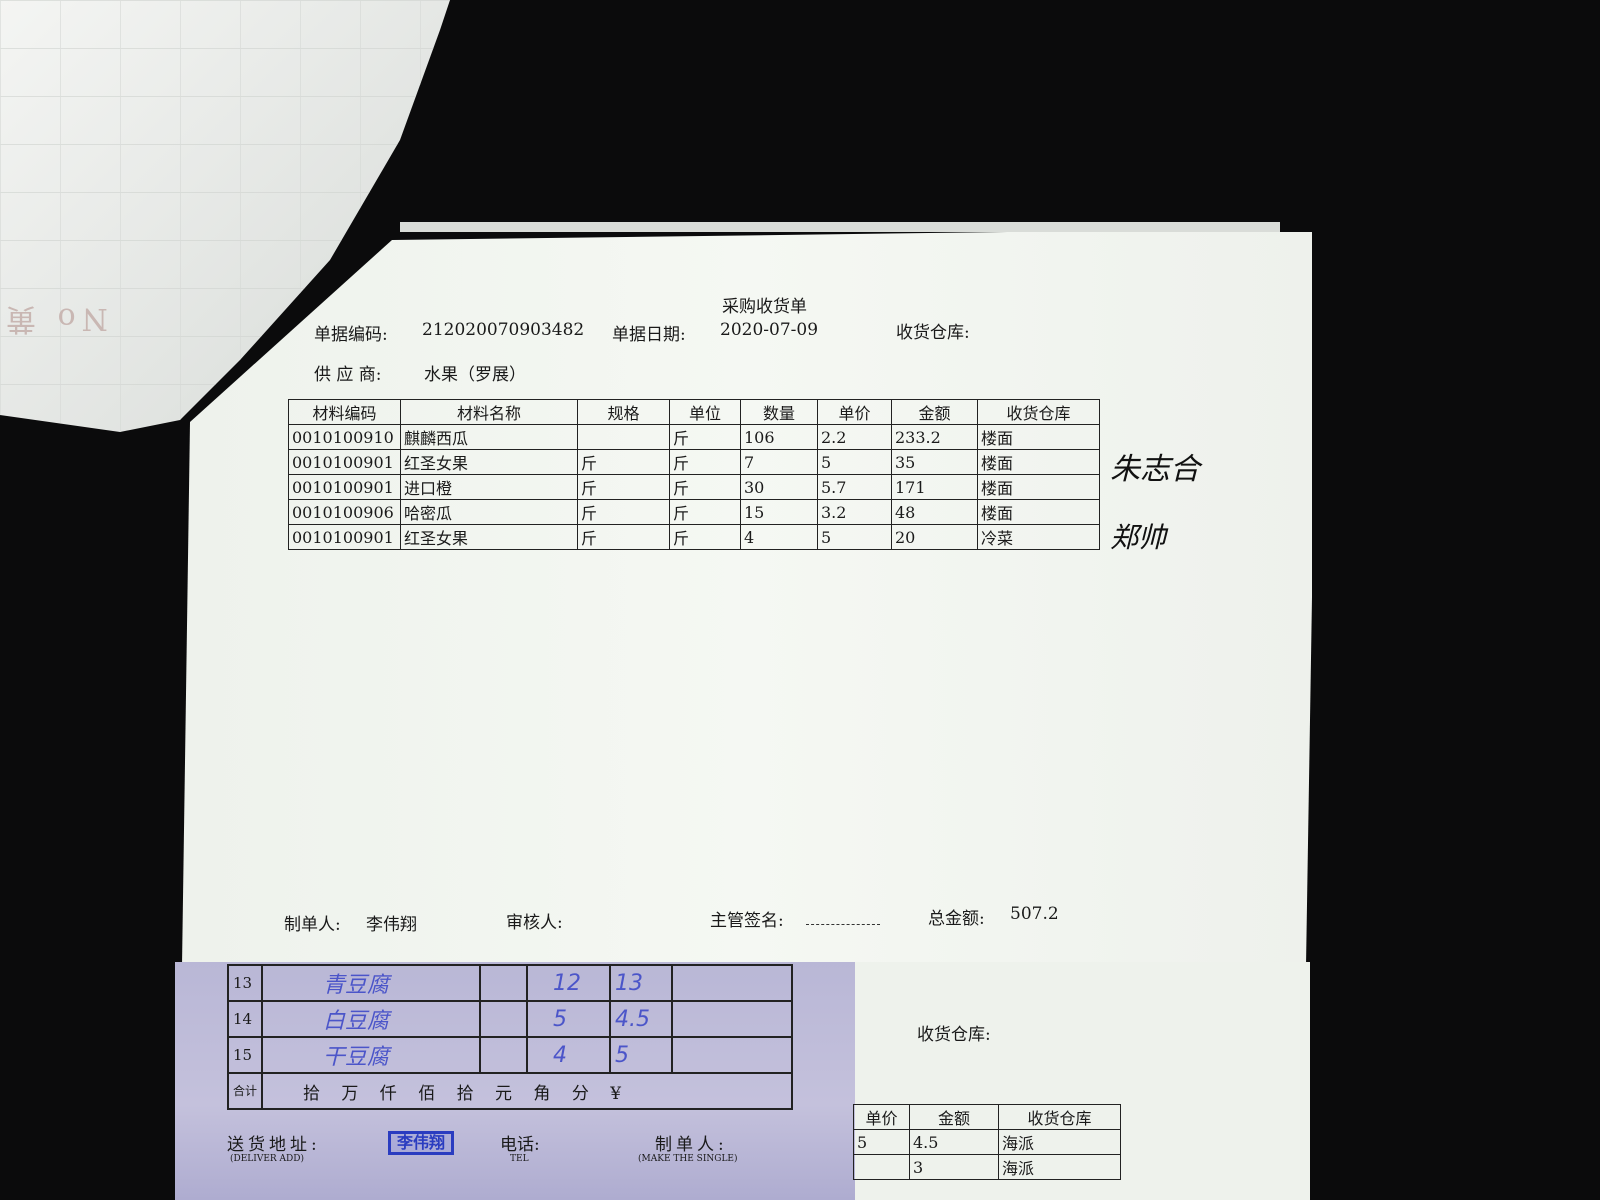 This screenshot has width=1600, height=1200. Describe the element at coordinates (344, 437) in the screenshot. I see `material-code-cell: 0010100910` at that location.